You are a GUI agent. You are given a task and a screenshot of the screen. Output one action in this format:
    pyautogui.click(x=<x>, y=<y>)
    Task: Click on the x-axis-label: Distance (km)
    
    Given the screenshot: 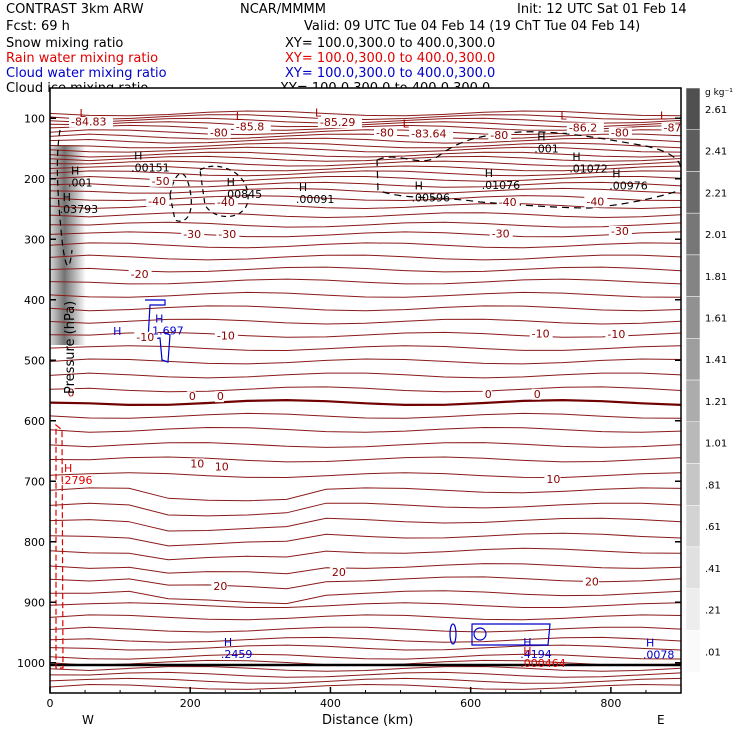 What is the action you would take?
    pyautogui.click(x=367, y=720)
    